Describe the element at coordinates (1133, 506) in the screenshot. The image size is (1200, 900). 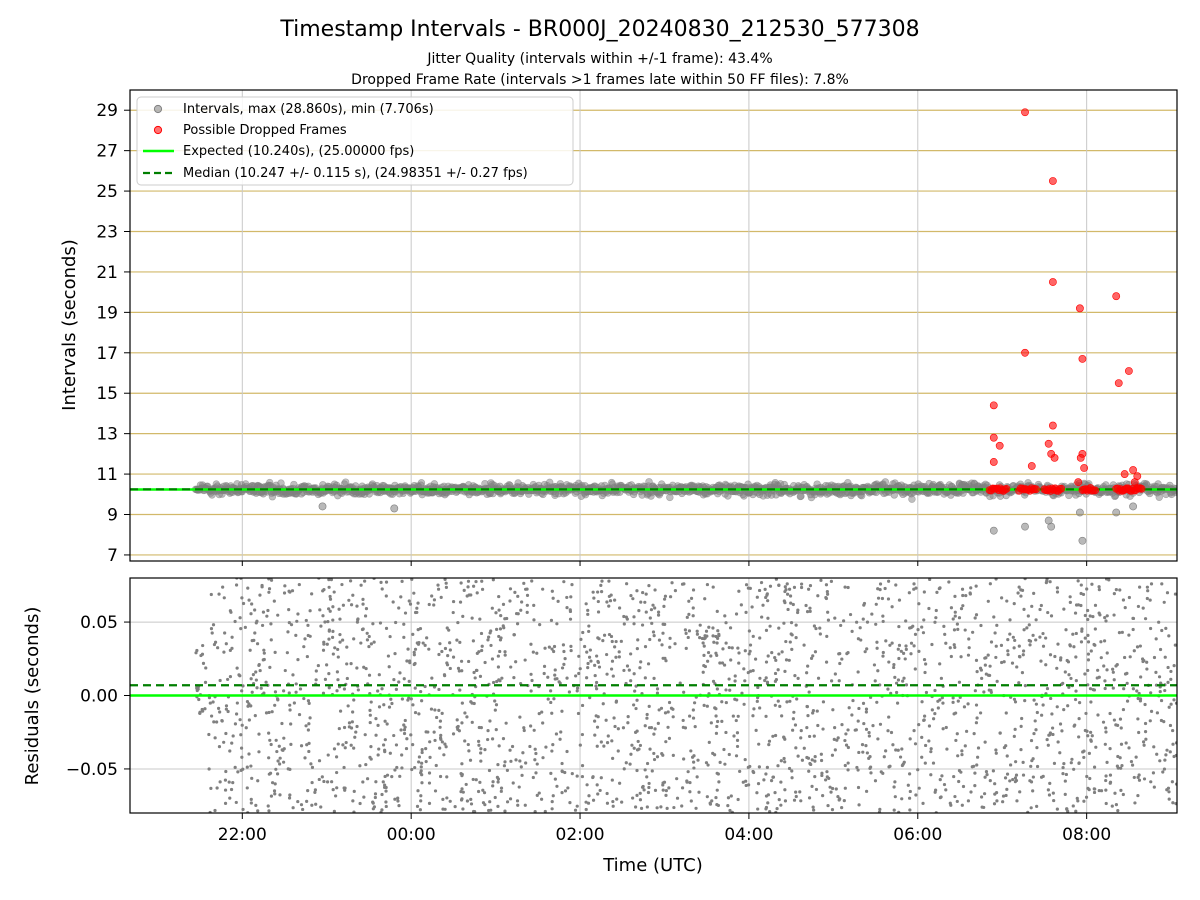
I see `interval-outlier-point` at that location.